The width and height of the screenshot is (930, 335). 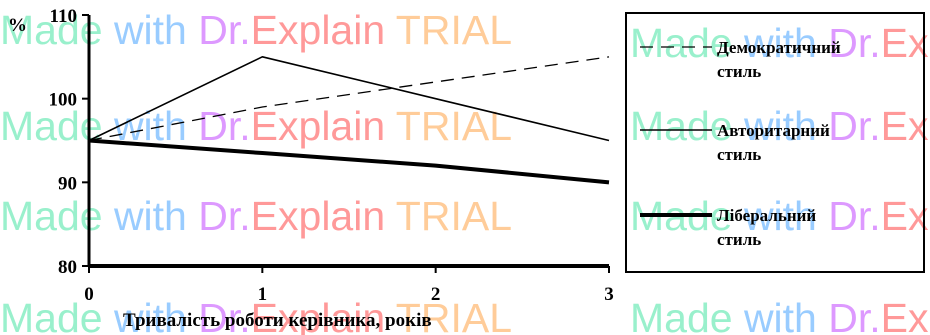 What do you see at coordinates (17, 25) in the screenshot?
I see `y-axis-title: %` at bounding box center [17, 25].